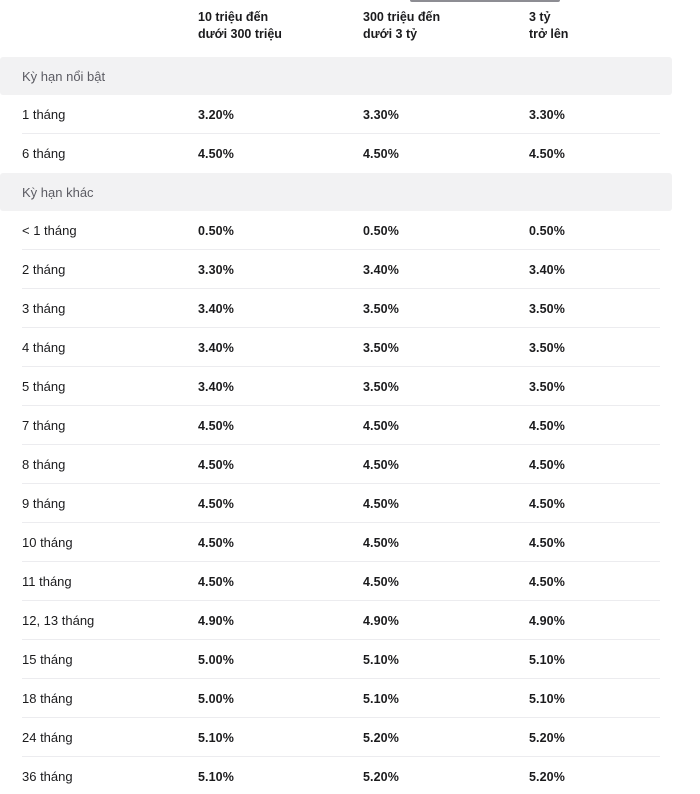  Describe the element at coordinates (336, 308) in the screenshot. I see `table-row: 3 tháng 3.40% 3.50% 3.50%` at that location.